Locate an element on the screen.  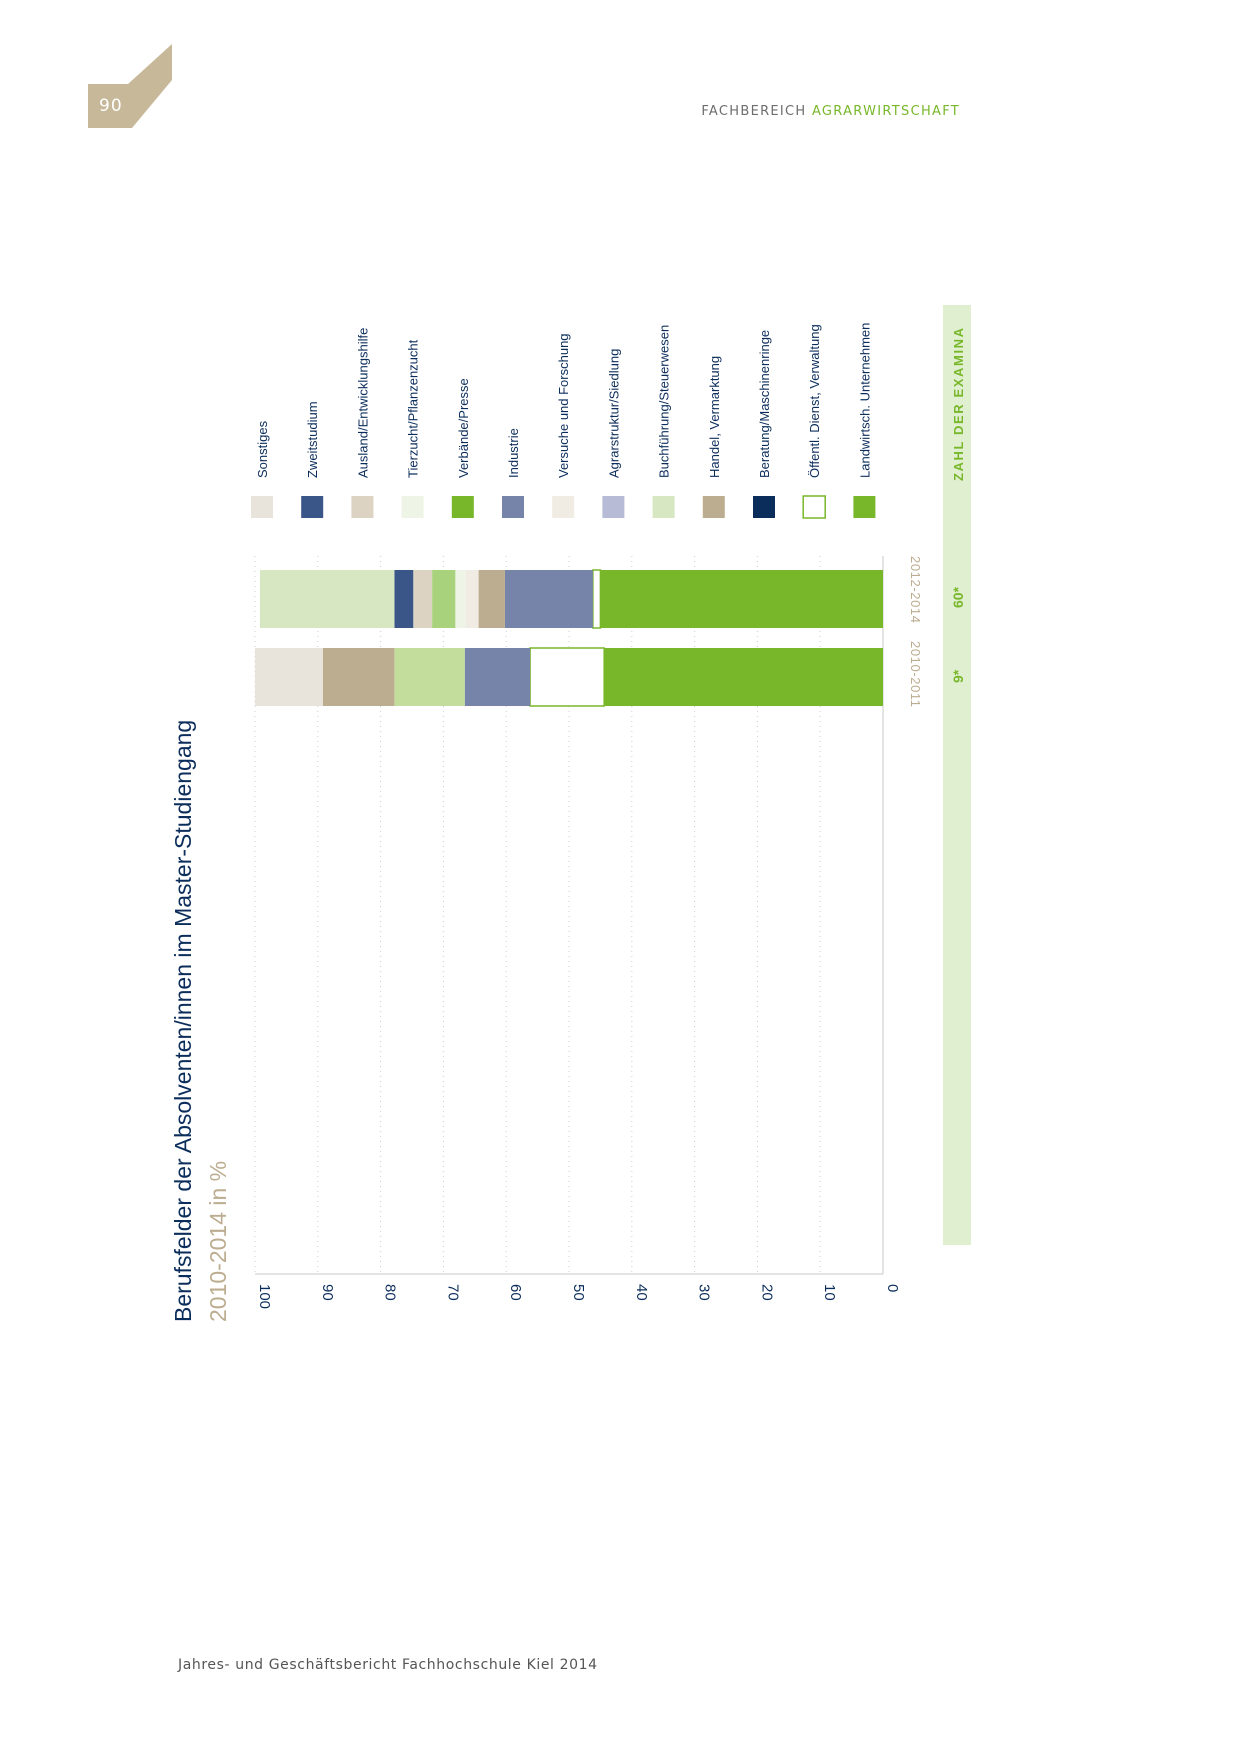
legend-label: Sonstiges is located at coordinates (262, 449).